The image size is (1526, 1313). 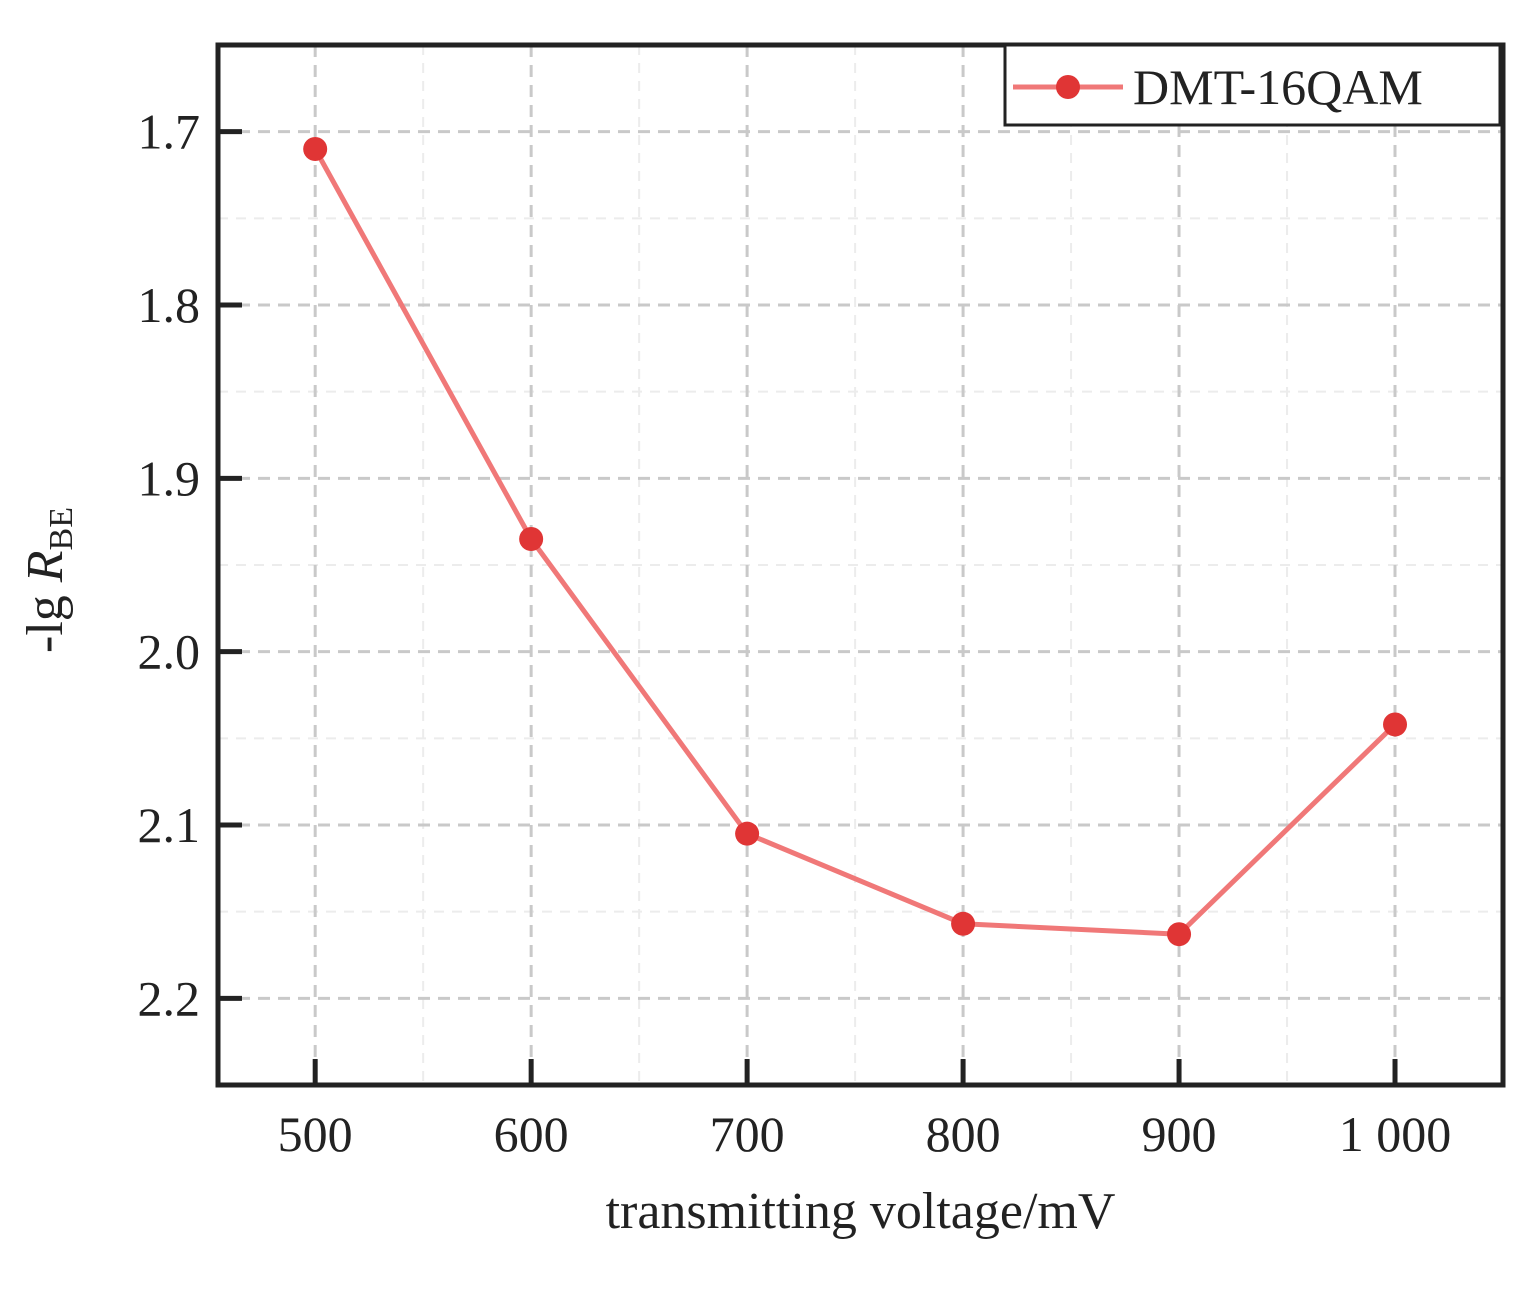 What do you see at coordinates (169, 652) in the screenshot?
I see `y-tick-label: 2.0` at bounding box center [169, 652].